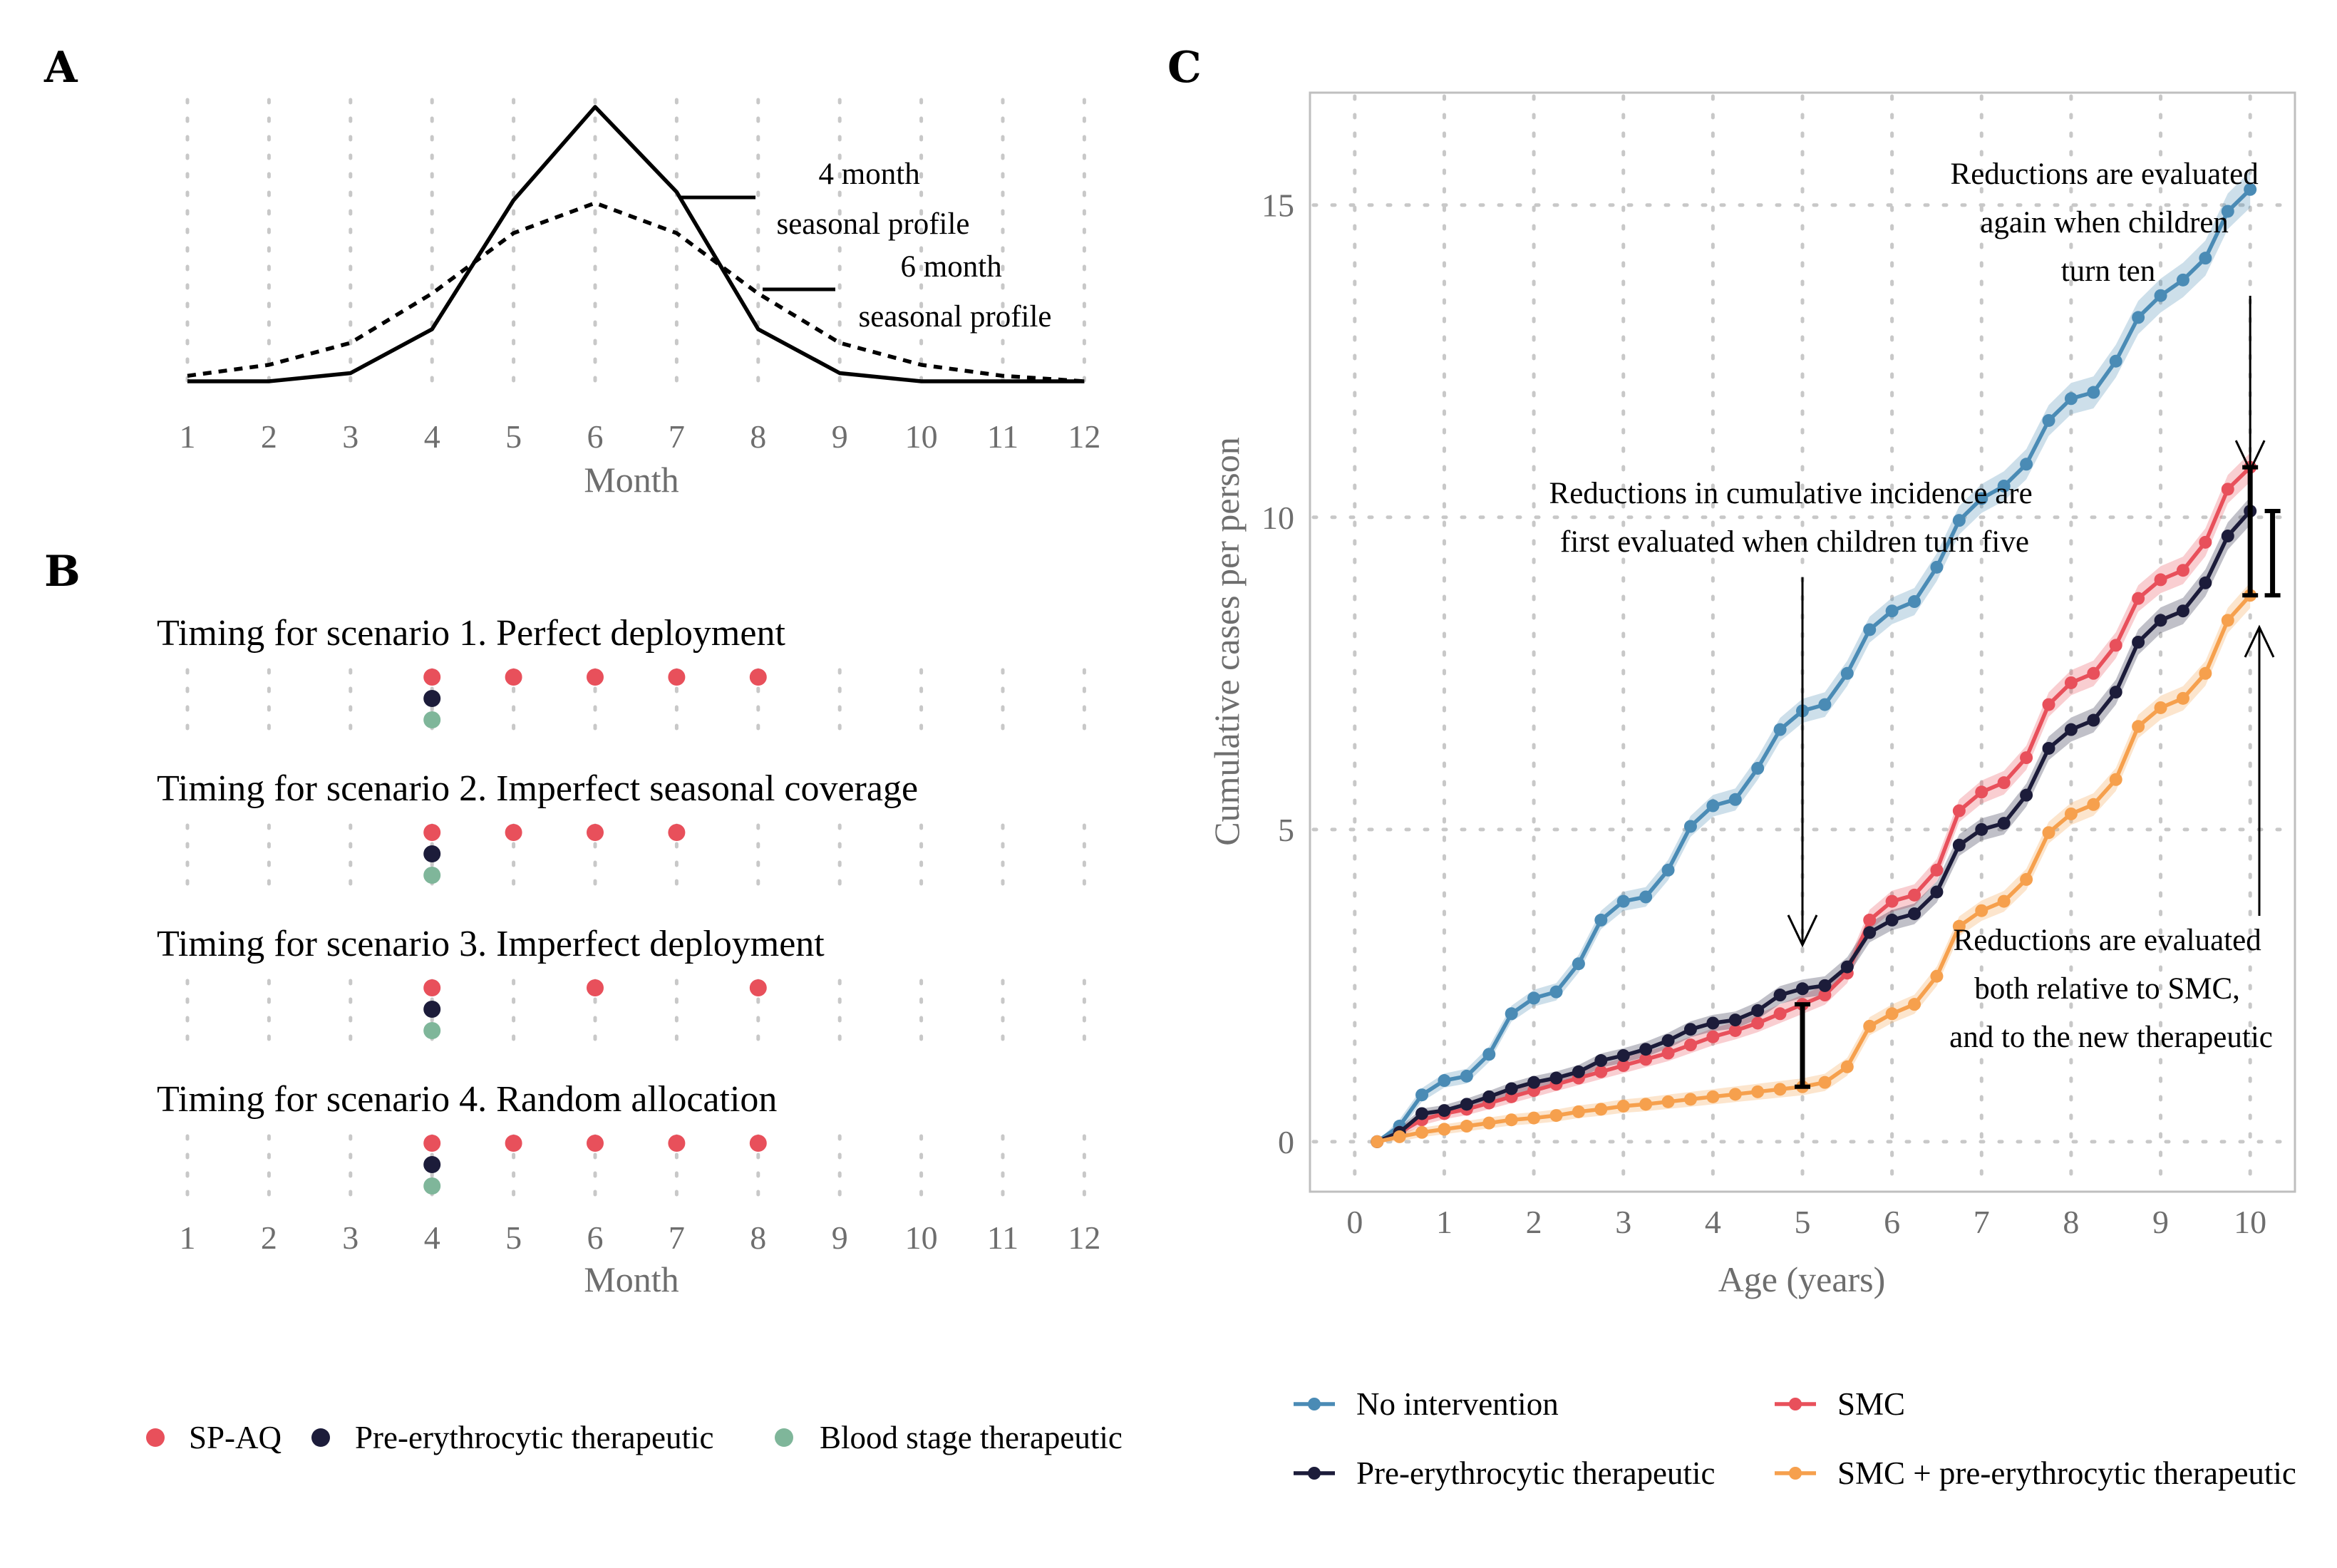 The width and height of the screenshot is (2337, 1568). What do you see at coordinates (758, 436) in the screenshot?
I see `panel-a-x-tick-label: 8` at bounding box center [758, 436].